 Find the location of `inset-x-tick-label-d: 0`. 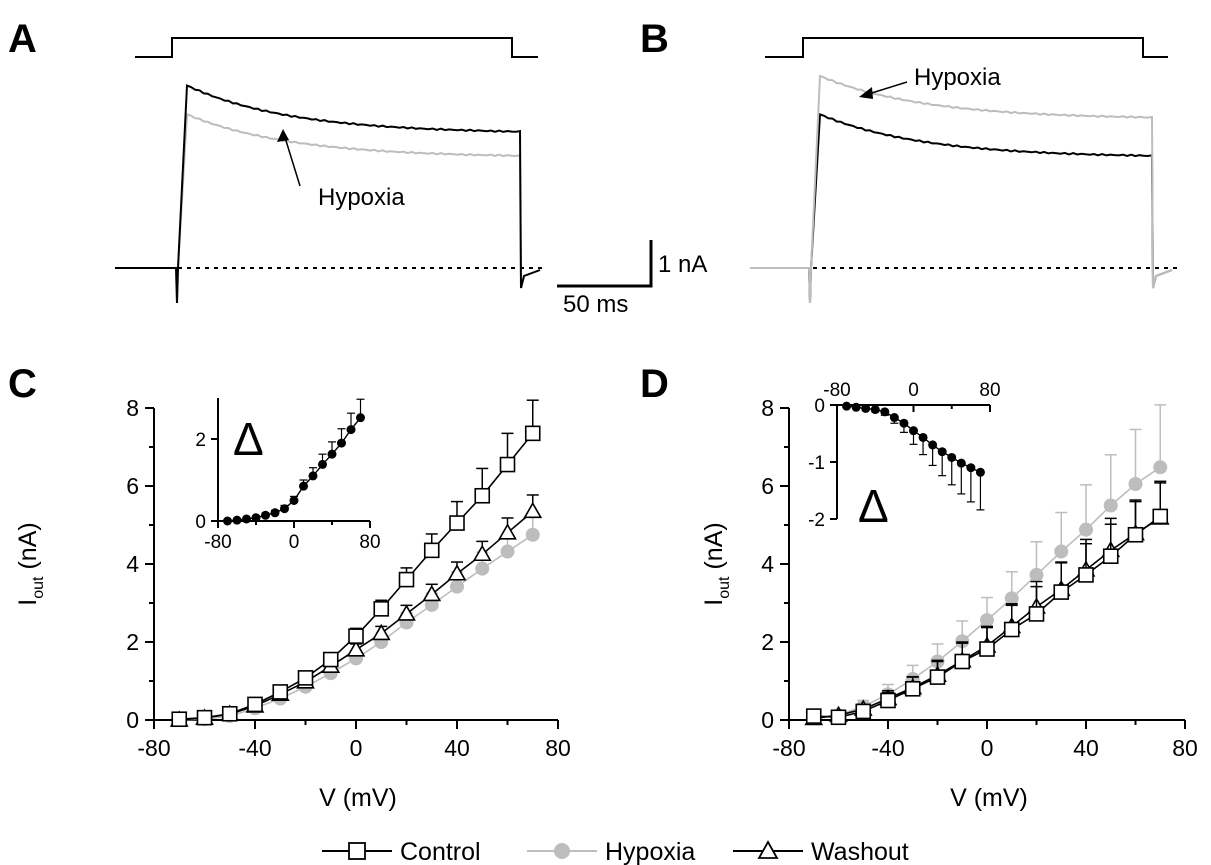

inset-x-tick-label-d: 0 is located at coordinates (913, 390).